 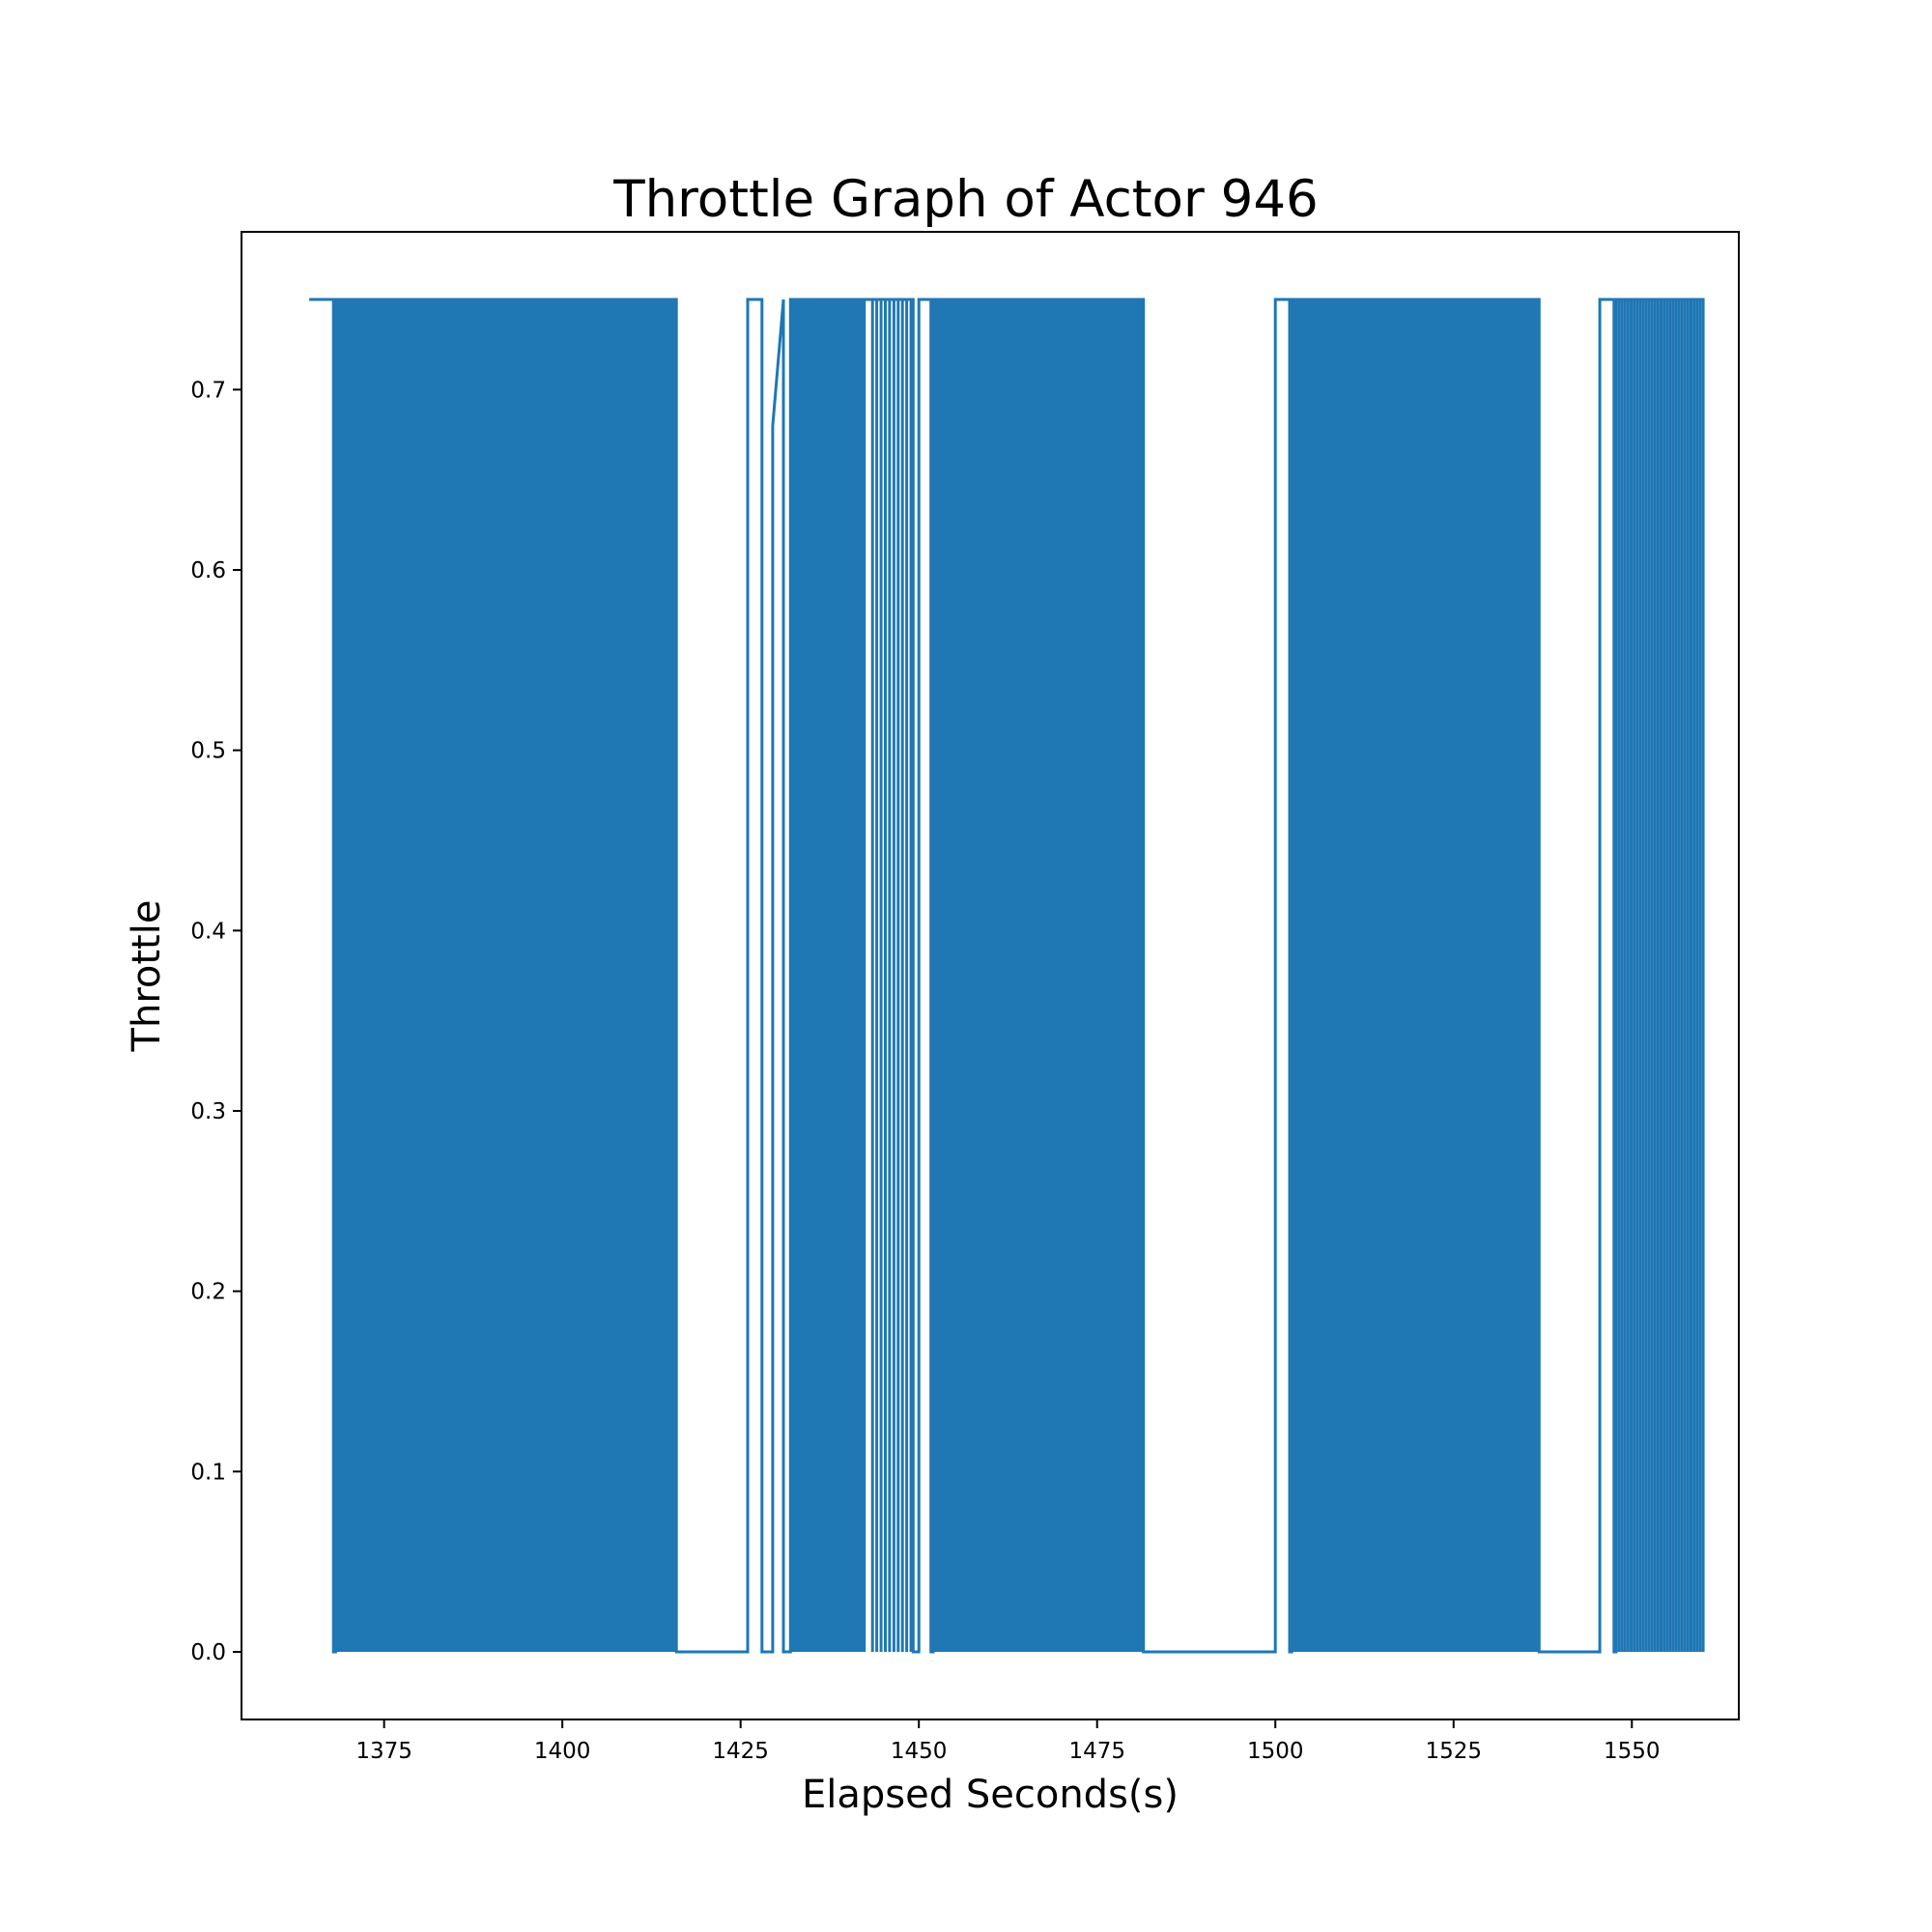 What do you see at coordinates (208, 751) in the screenshot?
I see `y-tick-label: 0.5` at bounding box center [208, 751].